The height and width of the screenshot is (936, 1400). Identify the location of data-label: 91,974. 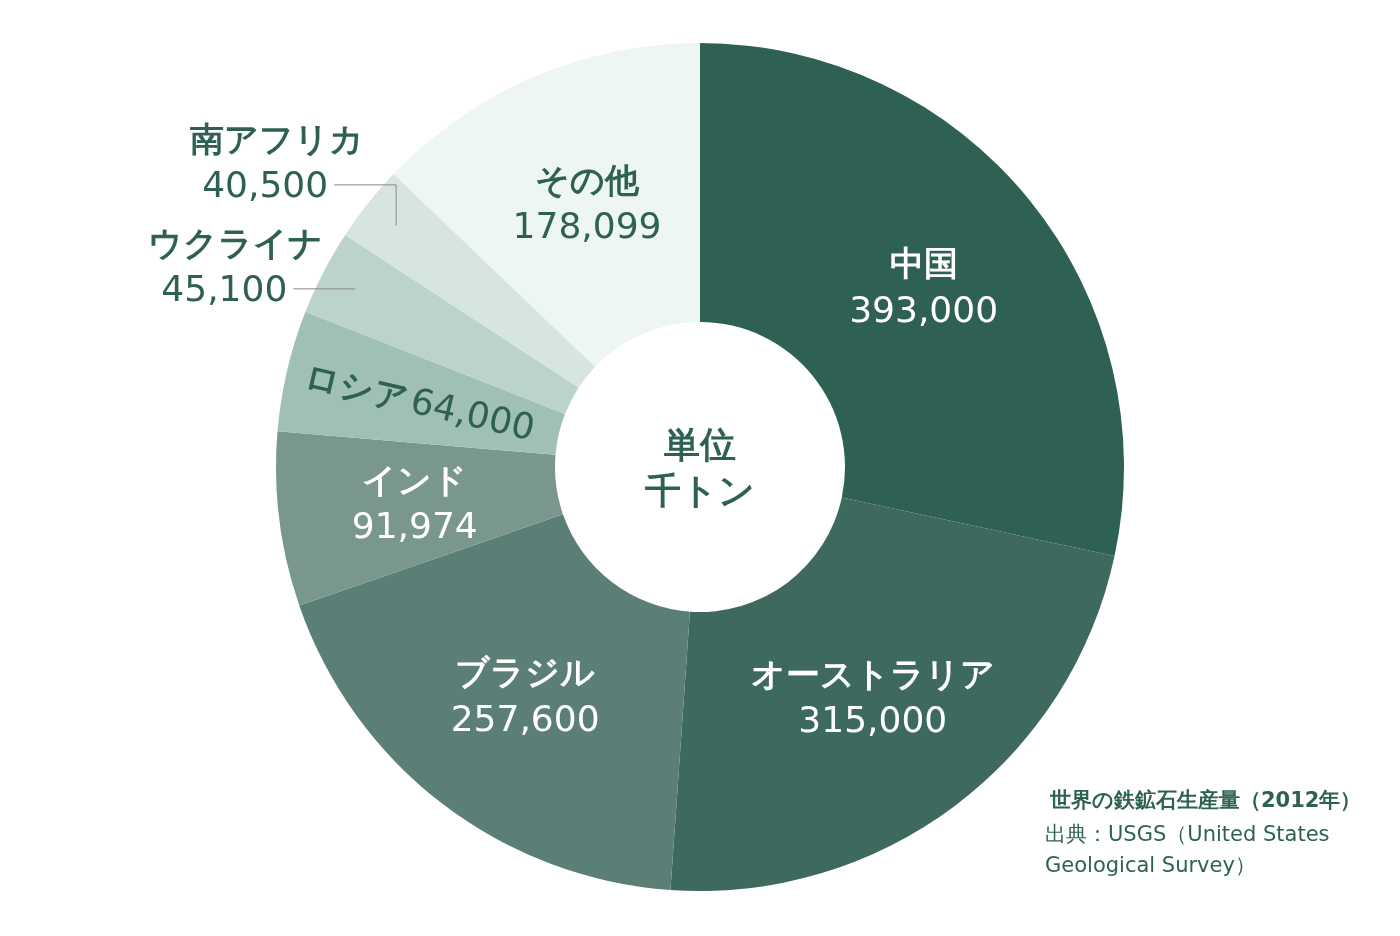
(414, 526).